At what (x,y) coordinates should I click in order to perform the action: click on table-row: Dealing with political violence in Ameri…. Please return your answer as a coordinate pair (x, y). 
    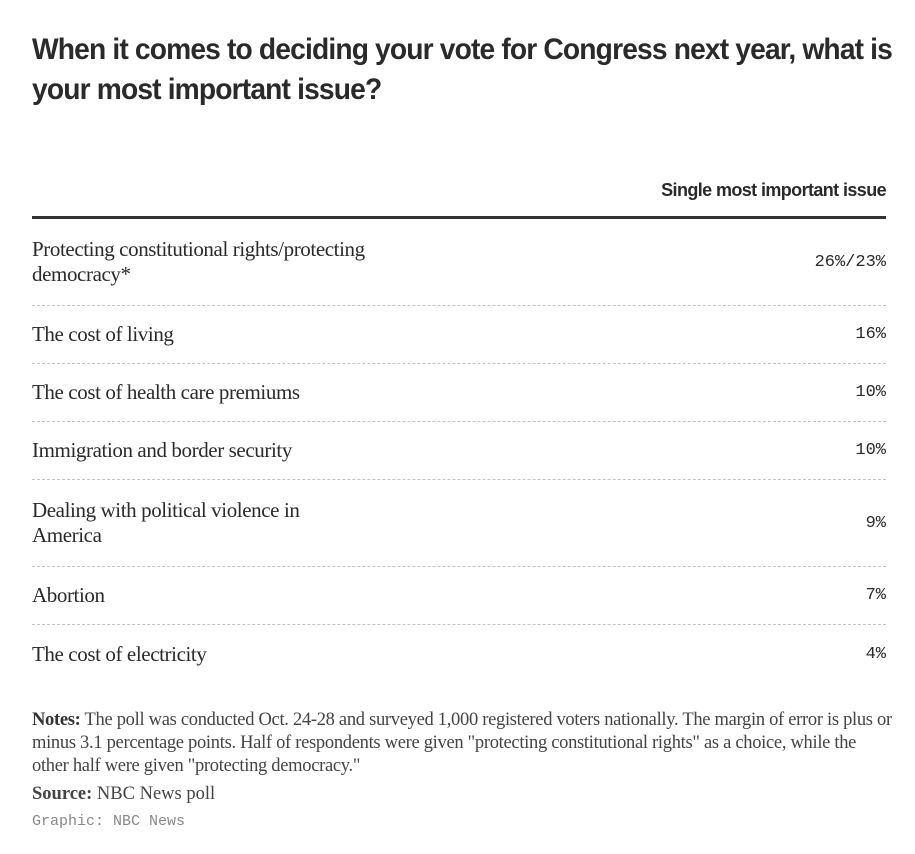
    Looking at the image, I should click on (459, 523).